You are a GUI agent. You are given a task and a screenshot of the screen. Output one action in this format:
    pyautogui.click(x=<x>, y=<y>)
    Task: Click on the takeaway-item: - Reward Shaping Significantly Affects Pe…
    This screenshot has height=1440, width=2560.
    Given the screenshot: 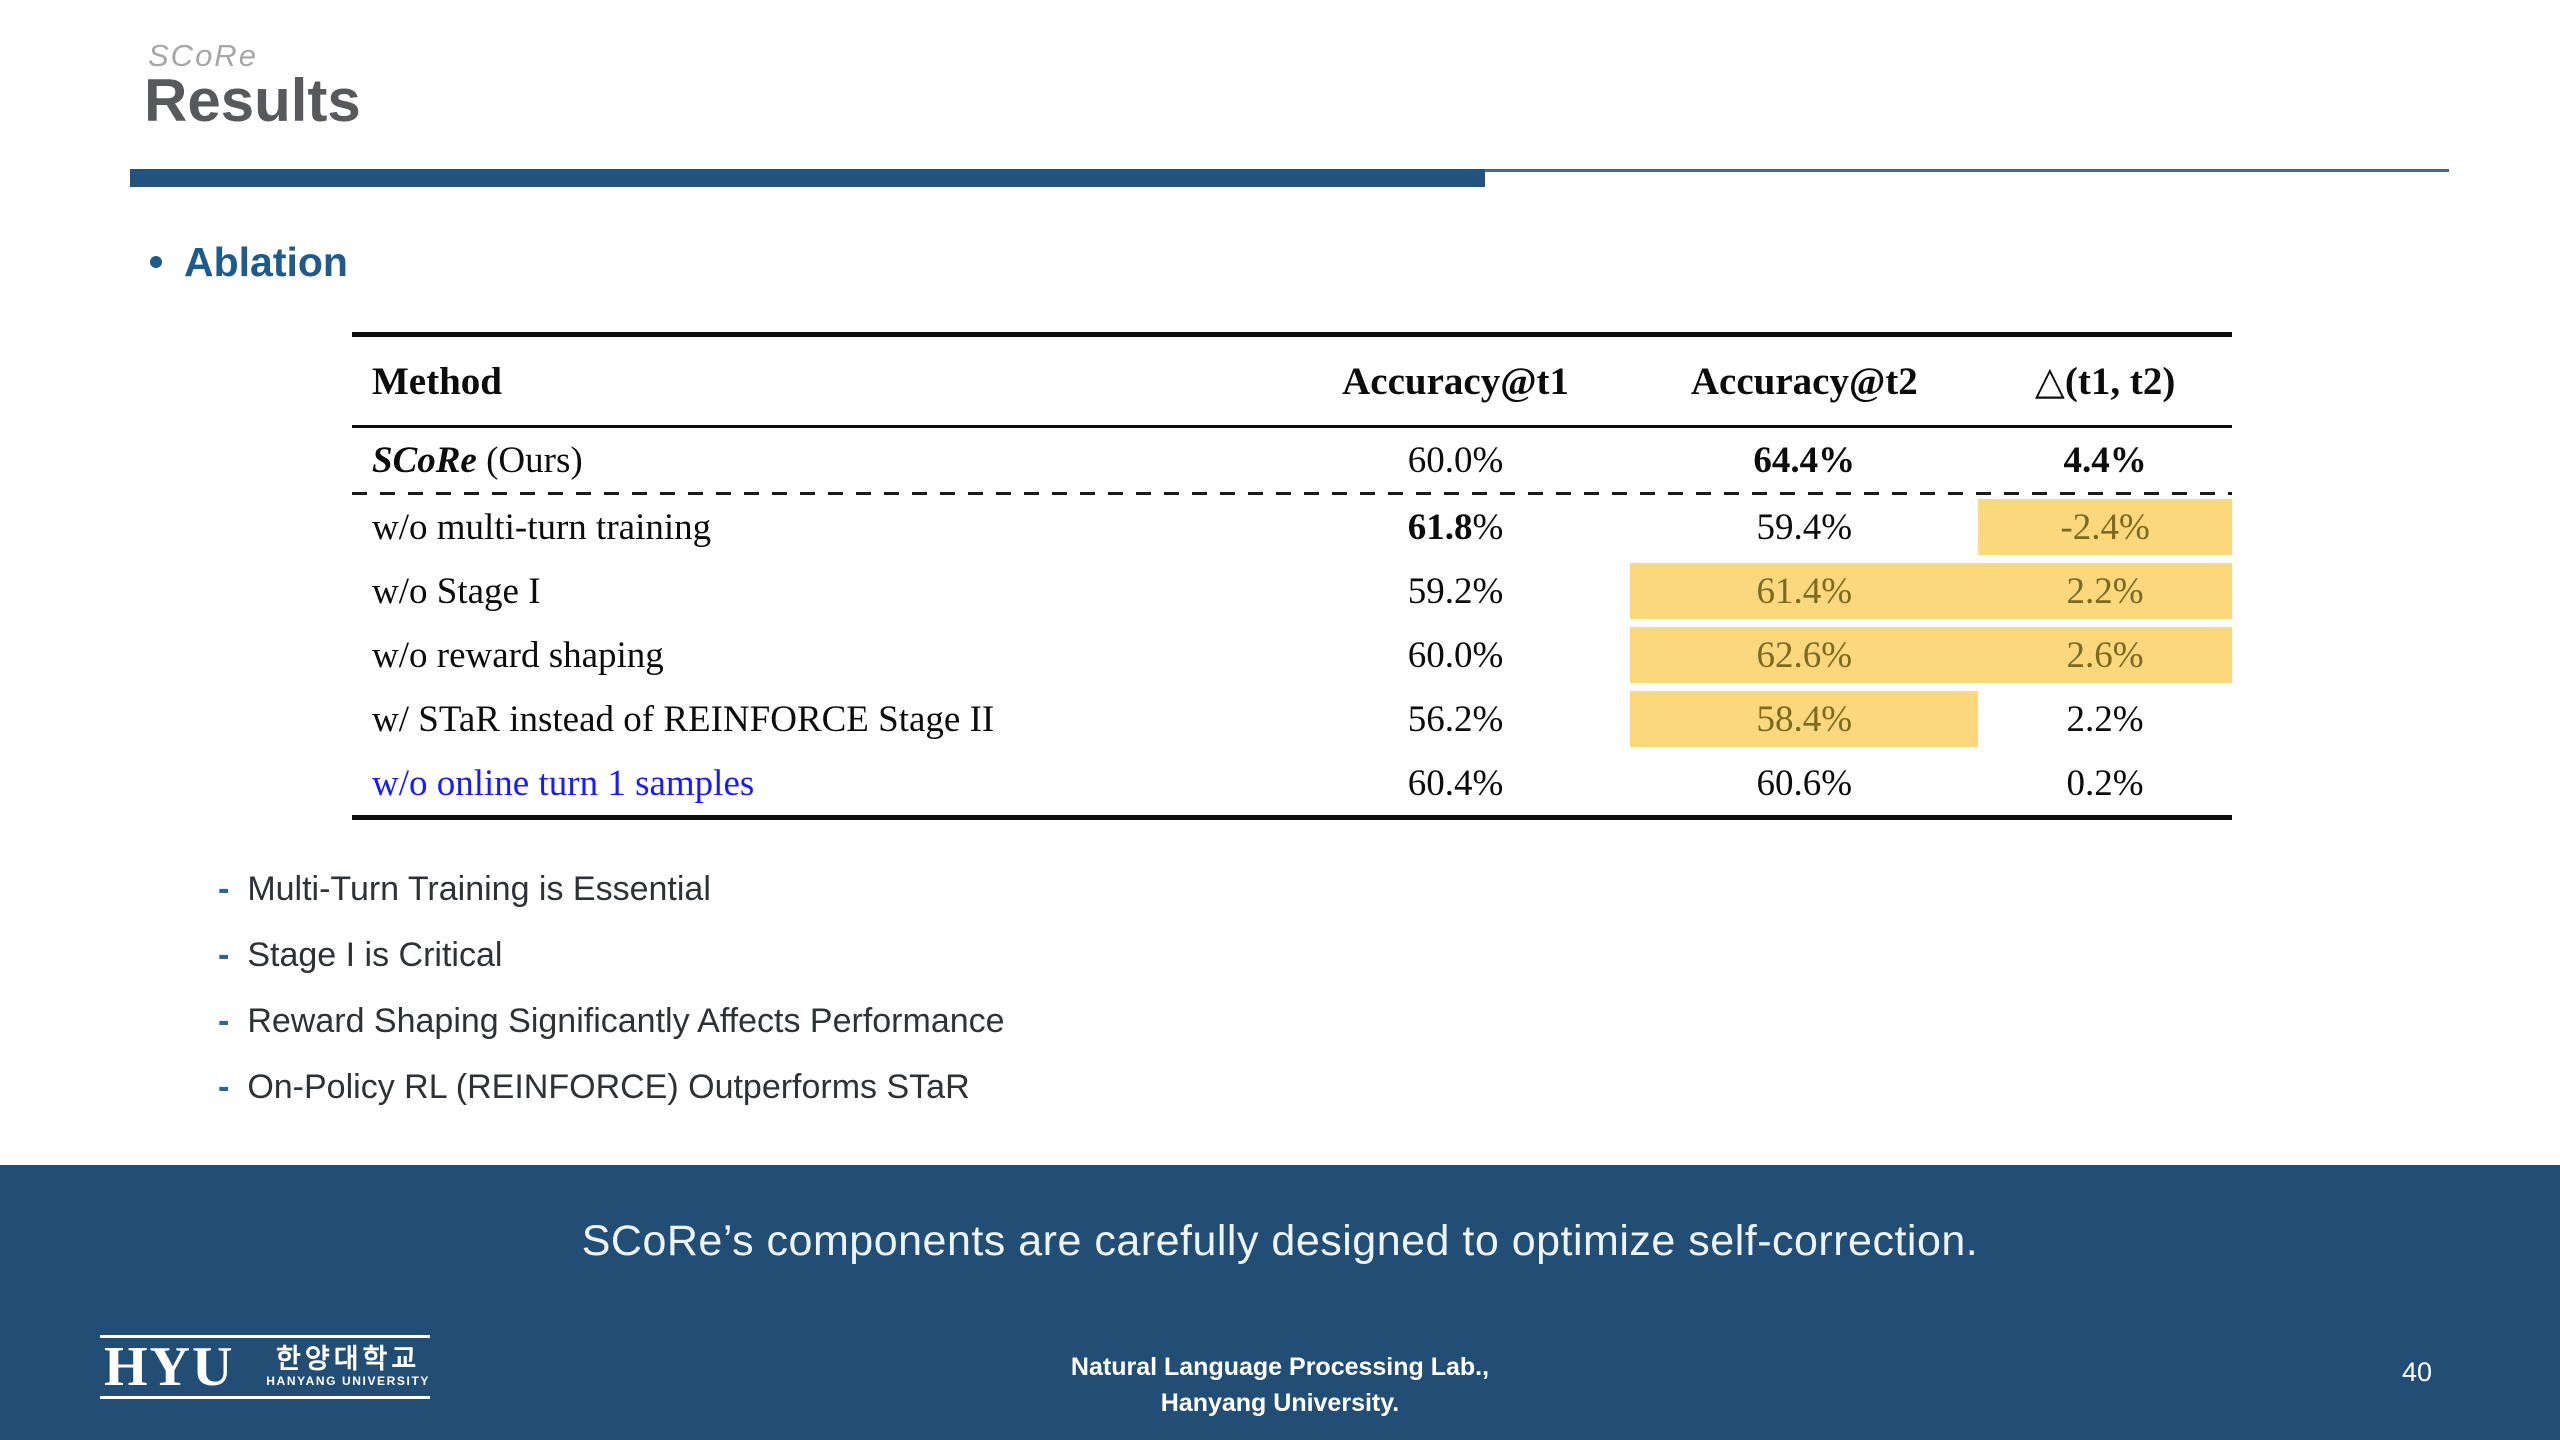 What is the action you would take?
    pyautogui.click(x=611, y=1021)
    